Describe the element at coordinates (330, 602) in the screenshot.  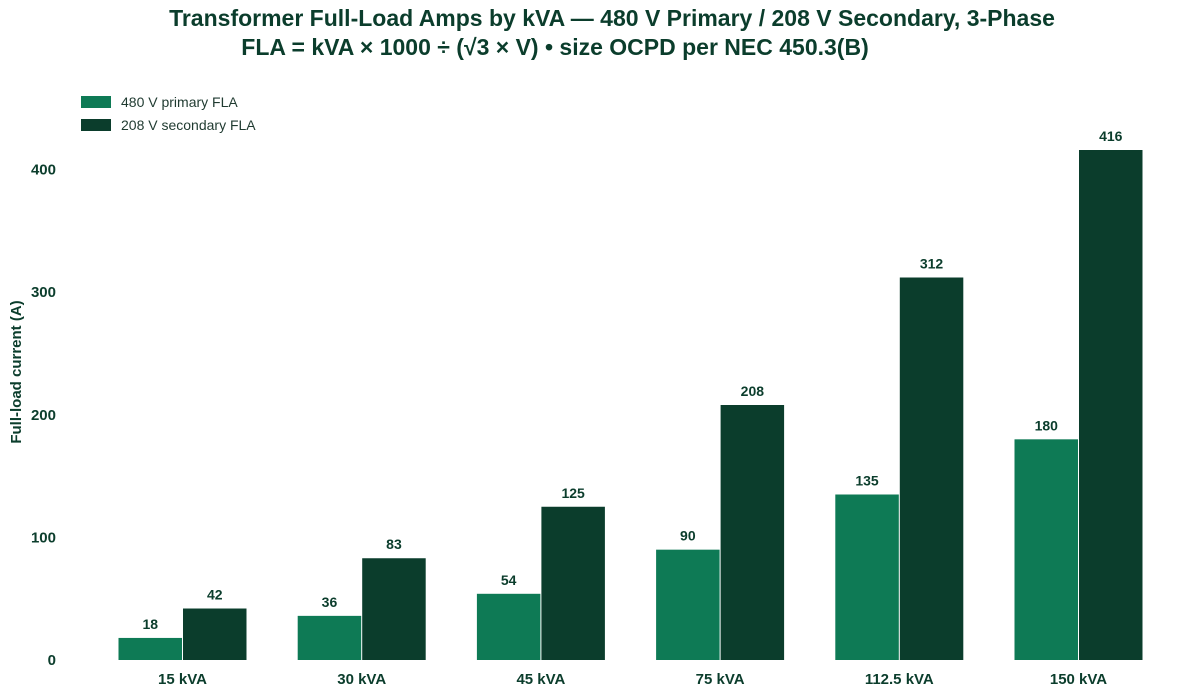
I see `bar-value-label: 36` at that location.